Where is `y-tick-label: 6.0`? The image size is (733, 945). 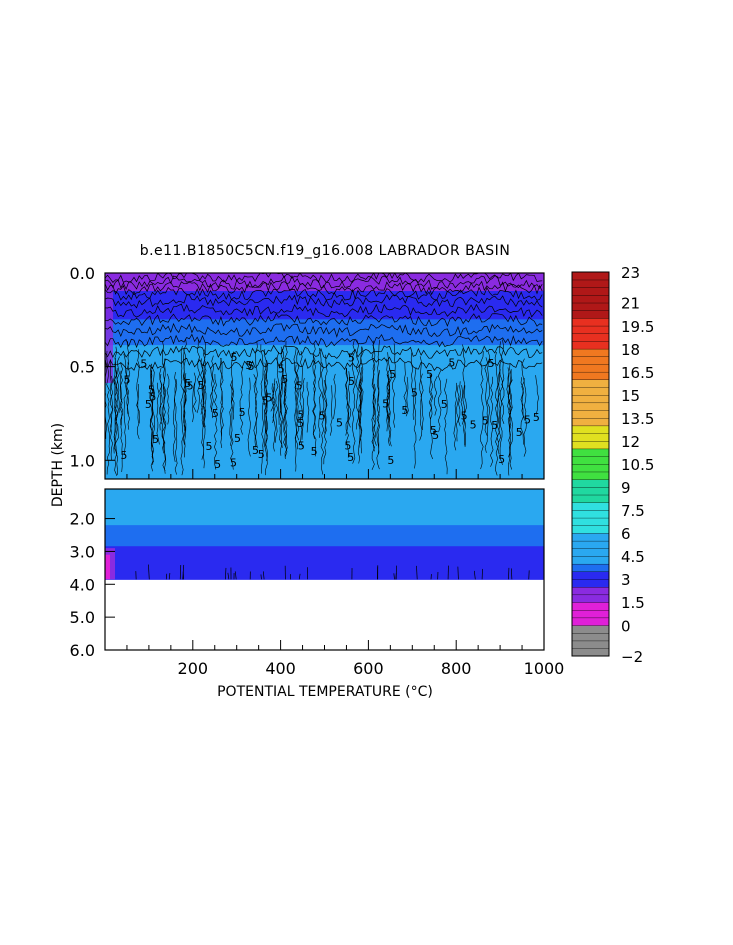
y-tick-label: 6.0 is located at coordinates (82, 650).